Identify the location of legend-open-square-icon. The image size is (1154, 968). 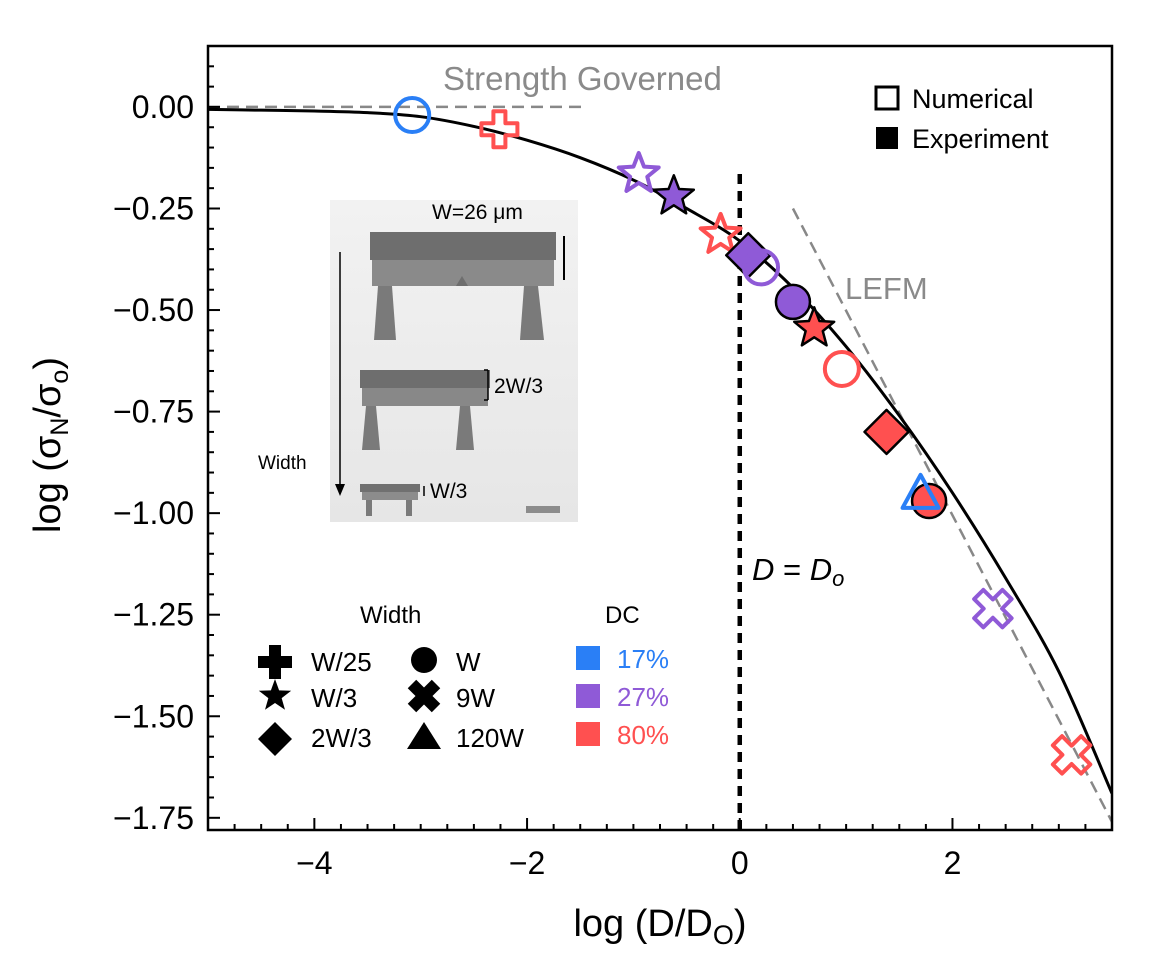
(887, 98).